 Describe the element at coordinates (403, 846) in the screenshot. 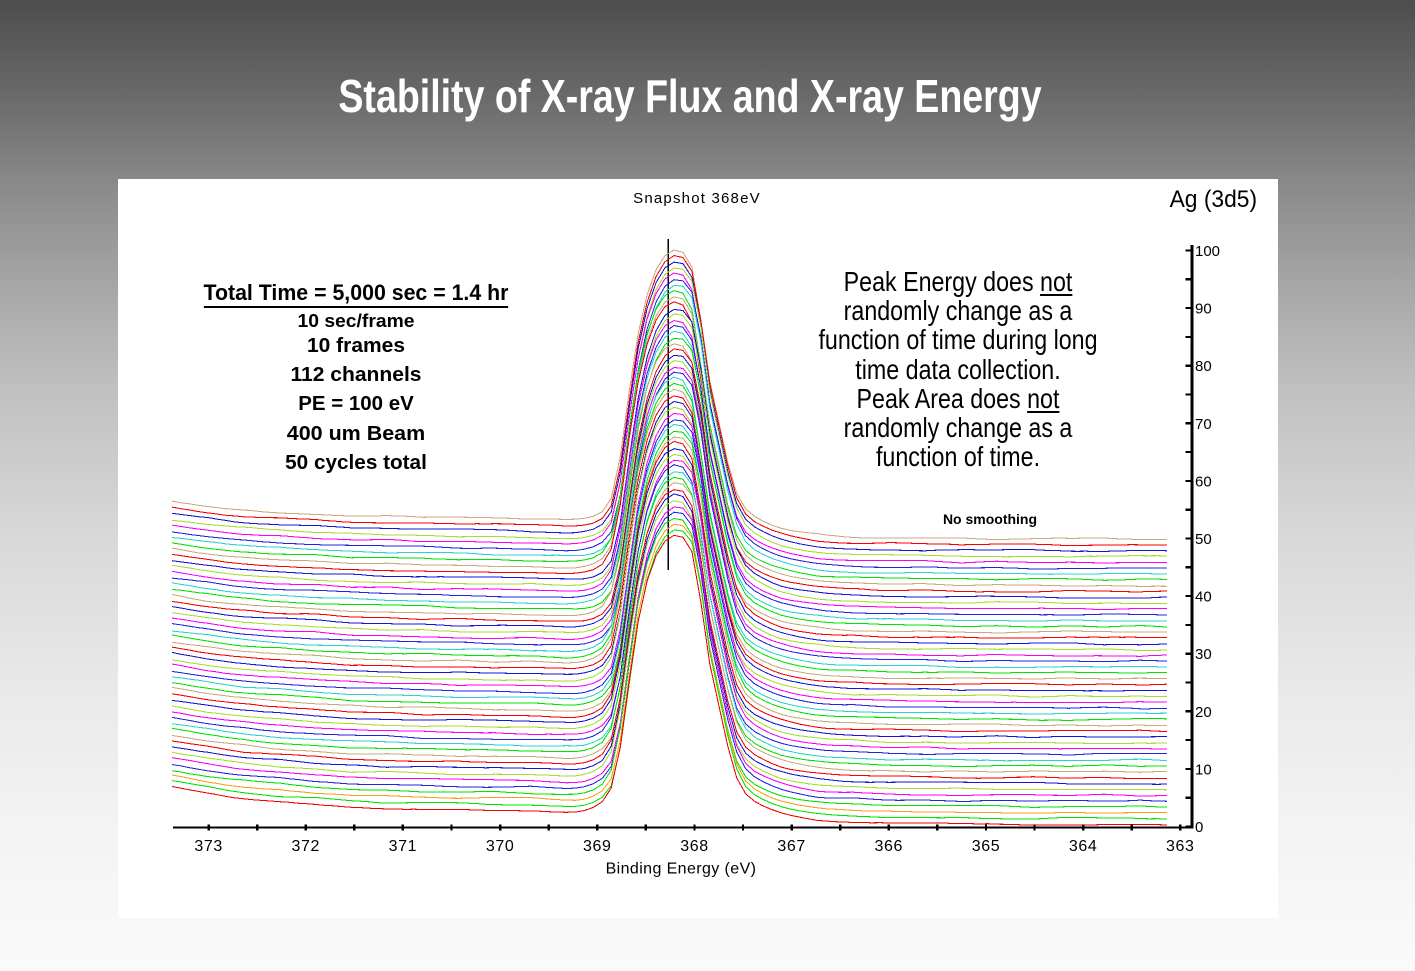

I see `svg-text: 371` at that location.